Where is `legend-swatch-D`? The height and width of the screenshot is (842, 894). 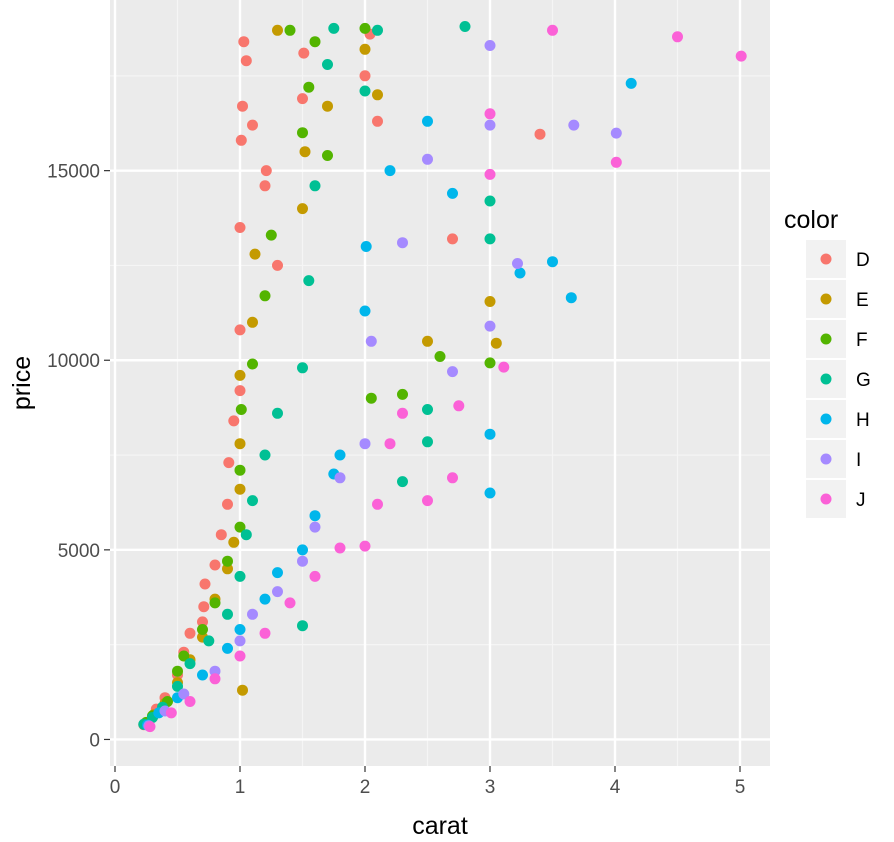
legend-swatch-D is located at coordinates (826, 259).